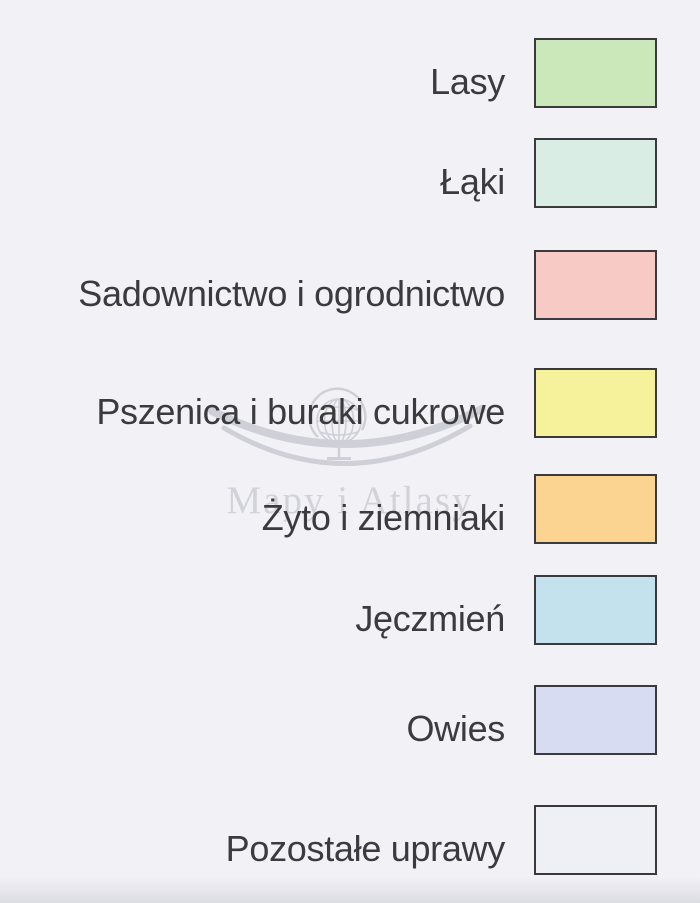 This screenshot has height=903, width=700. I want to click on globe-watermark-icon, so click(347, 426).